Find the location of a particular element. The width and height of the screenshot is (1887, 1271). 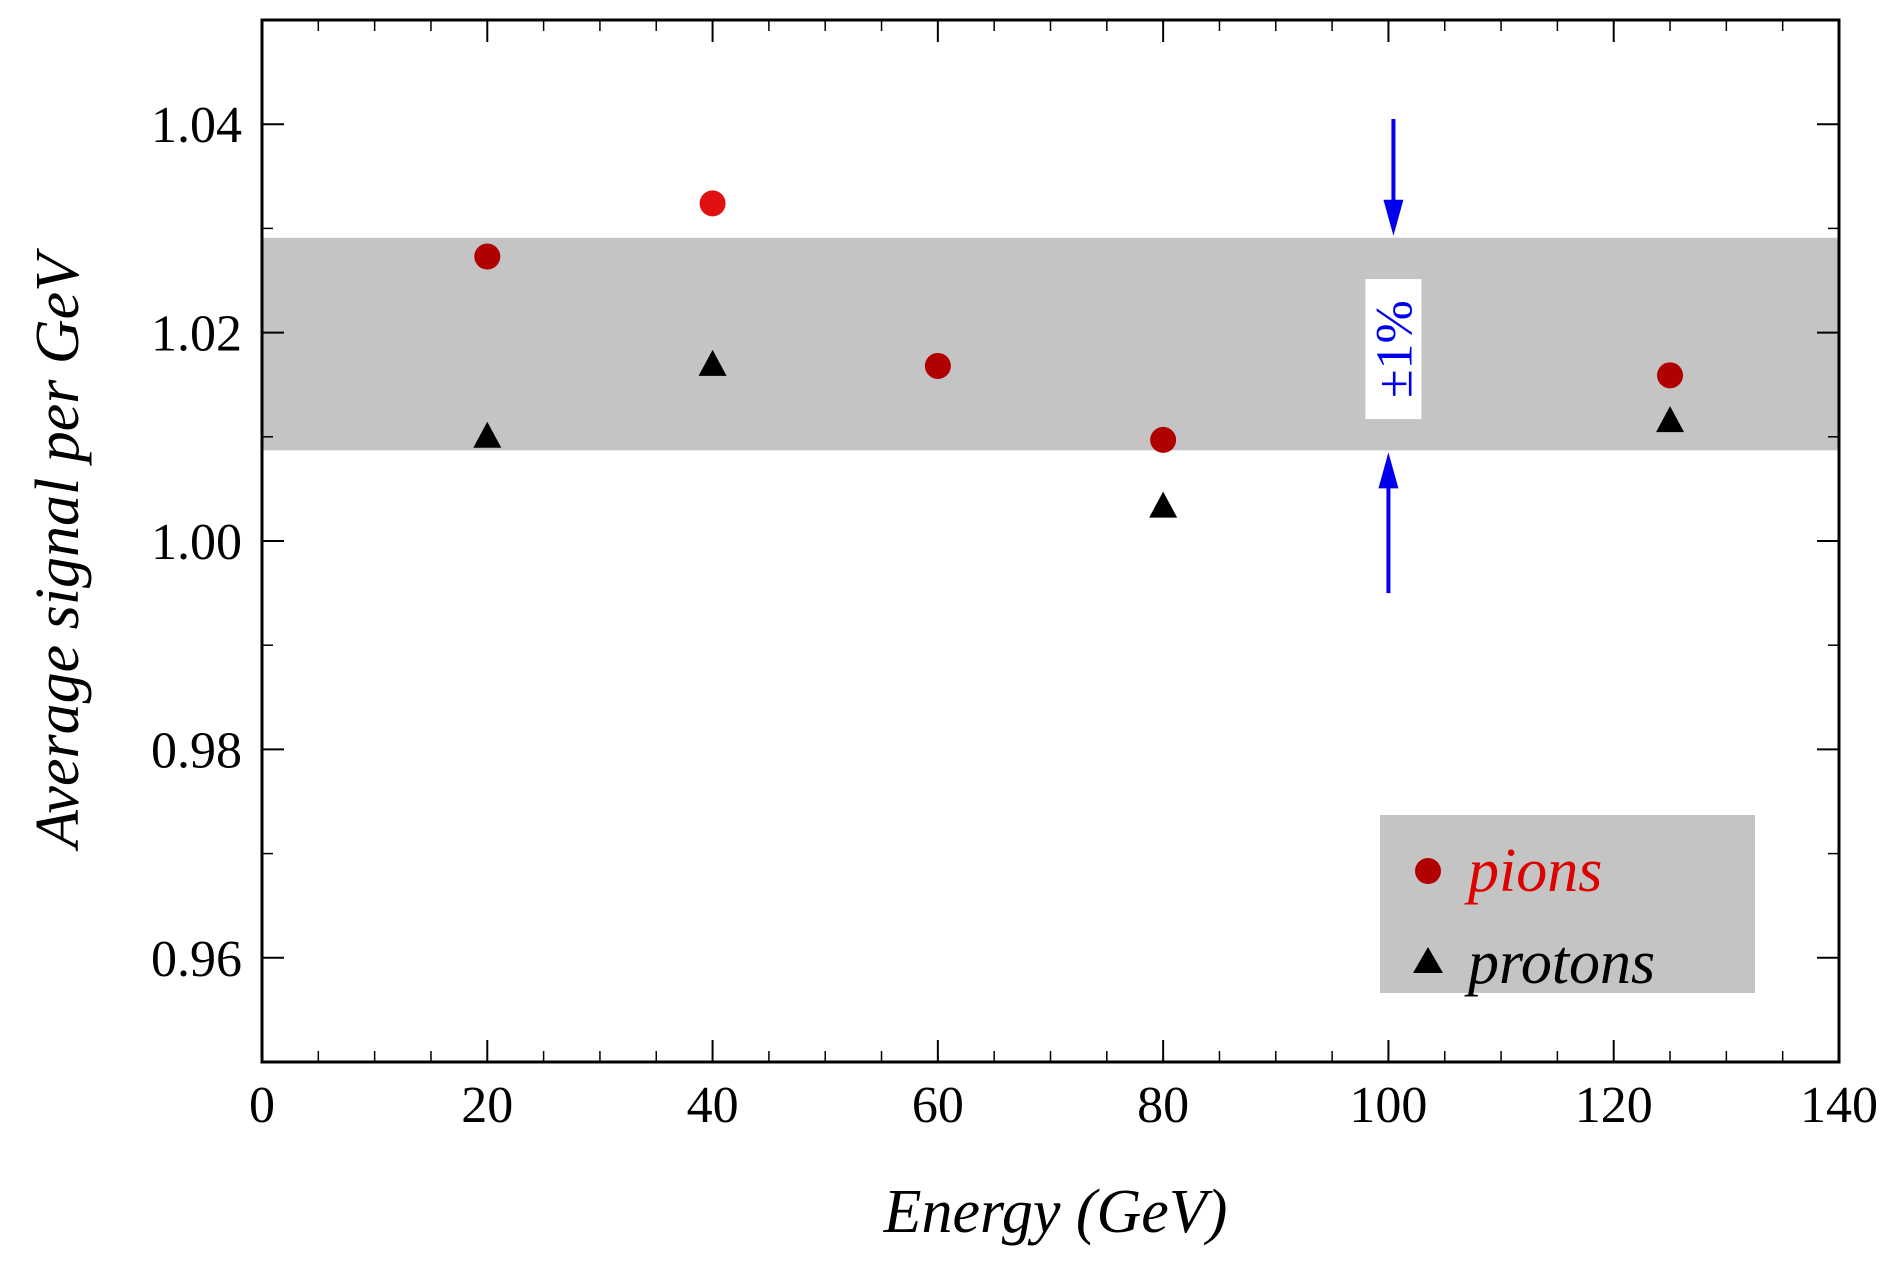

y-tick-label: 0.98 is located at coordinates (196, 750).